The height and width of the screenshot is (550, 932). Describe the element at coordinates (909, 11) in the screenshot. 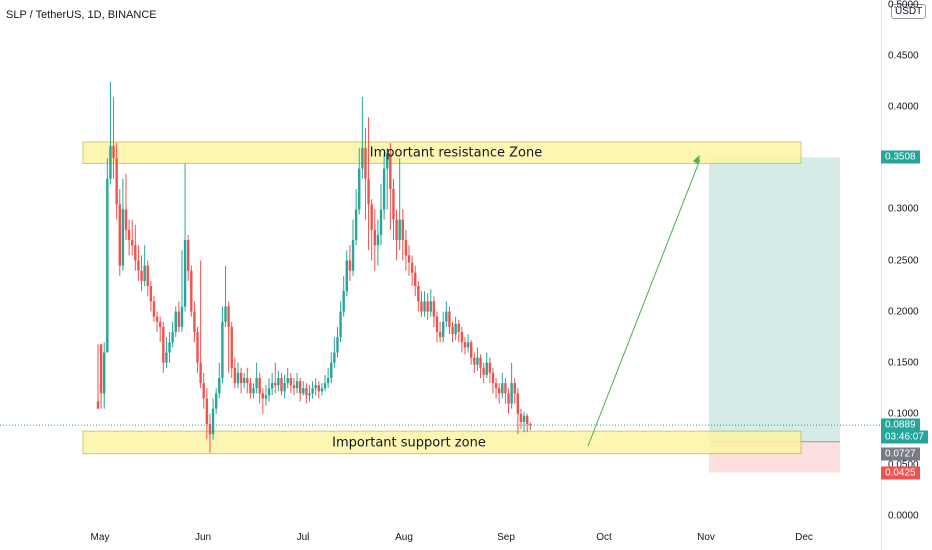

I see `currency-badge: USDT` at that location.